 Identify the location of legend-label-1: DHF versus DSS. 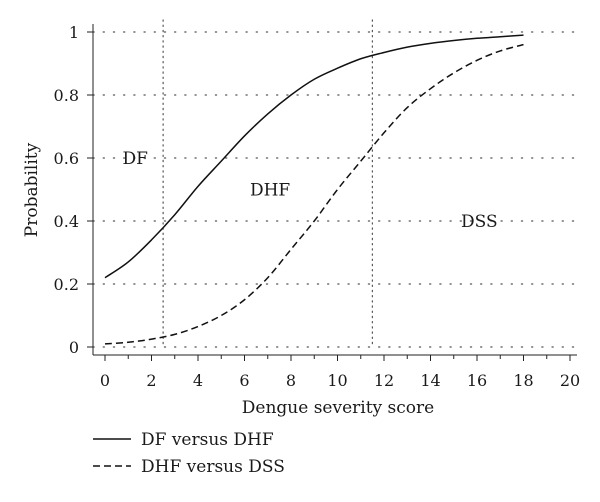
(213, 467).